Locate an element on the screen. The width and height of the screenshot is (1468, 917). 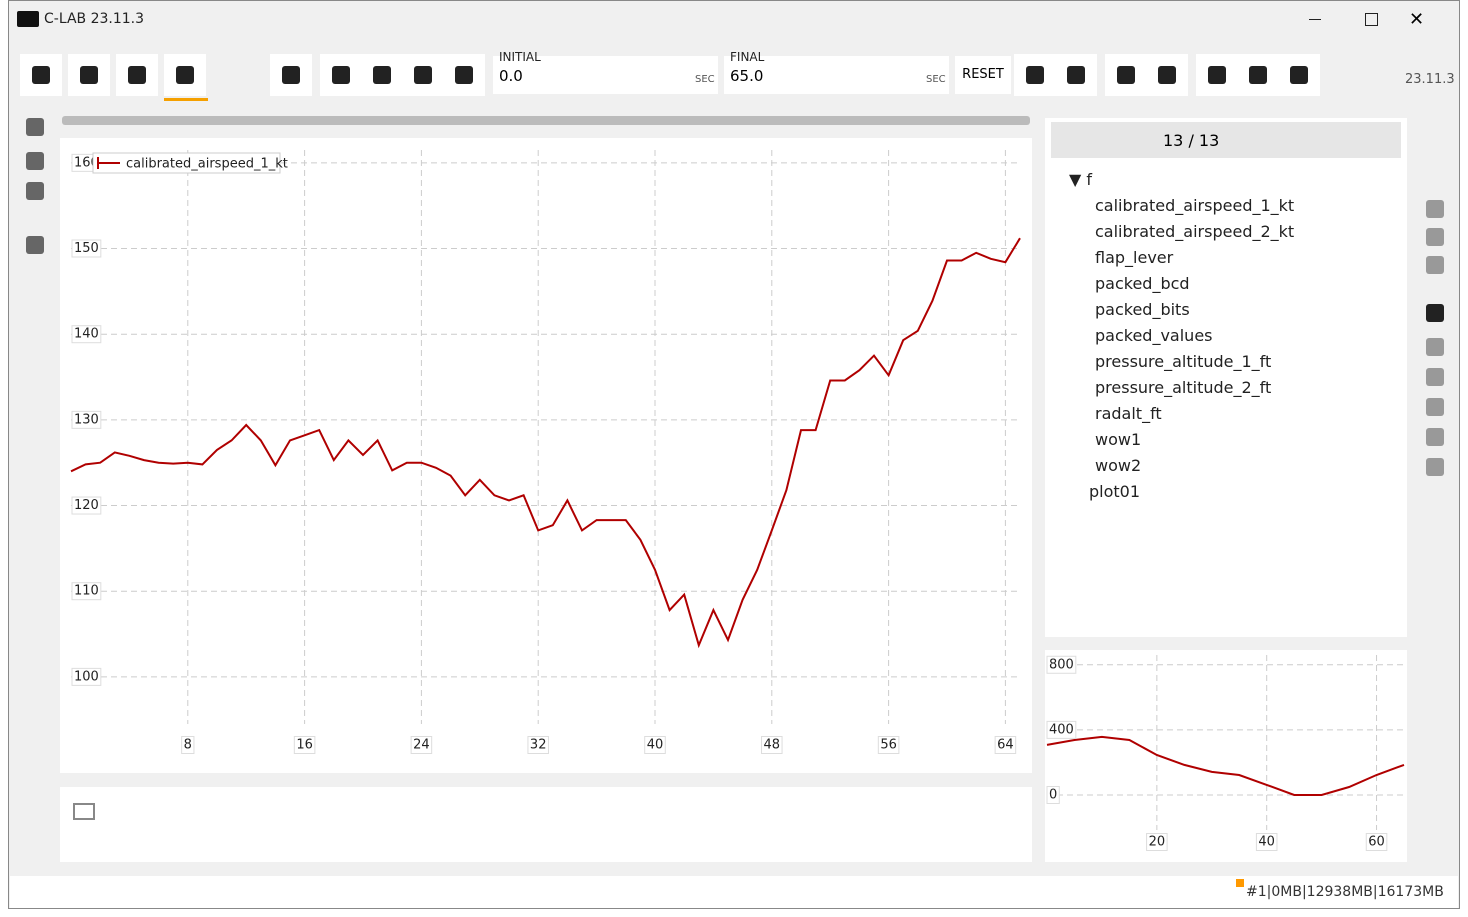
status-indicator is located at coordinates (1240, 883).